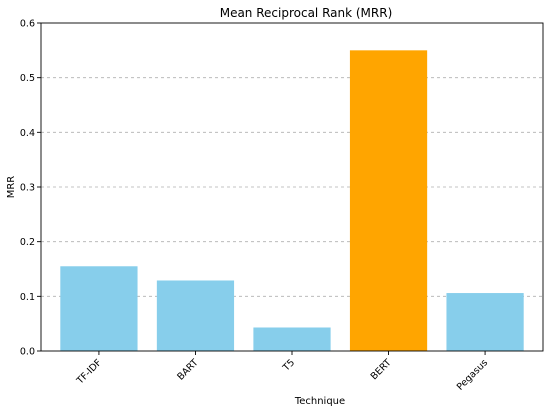 Image resolution: width=550 pixels, height=412 pixels. I want to click on y-tick-label: 0.3, so click(27, 188).